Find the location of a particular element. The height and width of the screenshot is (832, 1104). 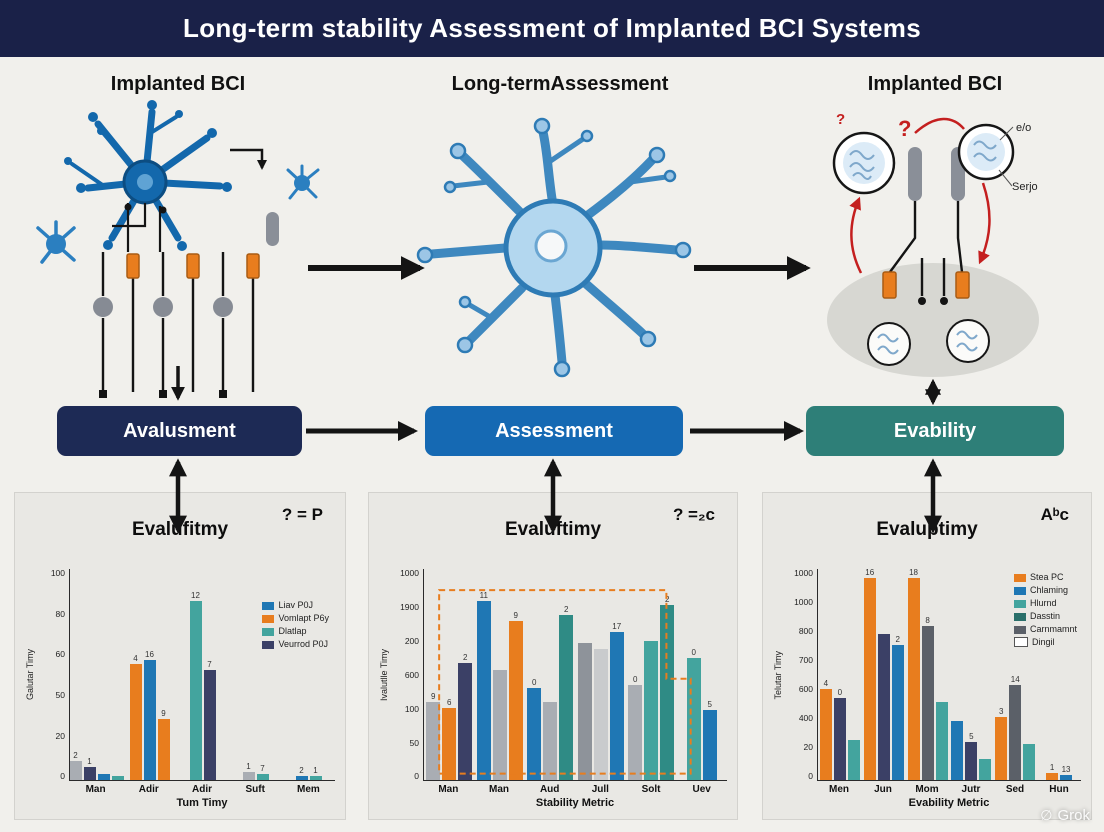

bar-value-label: 14 is located at coordinates (1015, 680).